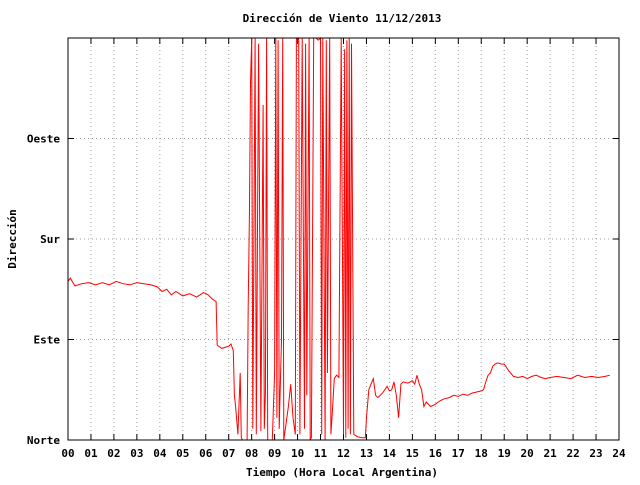 Image resolution: width=640 pixels, height=485 pixels. I want to click on x-tick-label: 22, so click(572, 453).